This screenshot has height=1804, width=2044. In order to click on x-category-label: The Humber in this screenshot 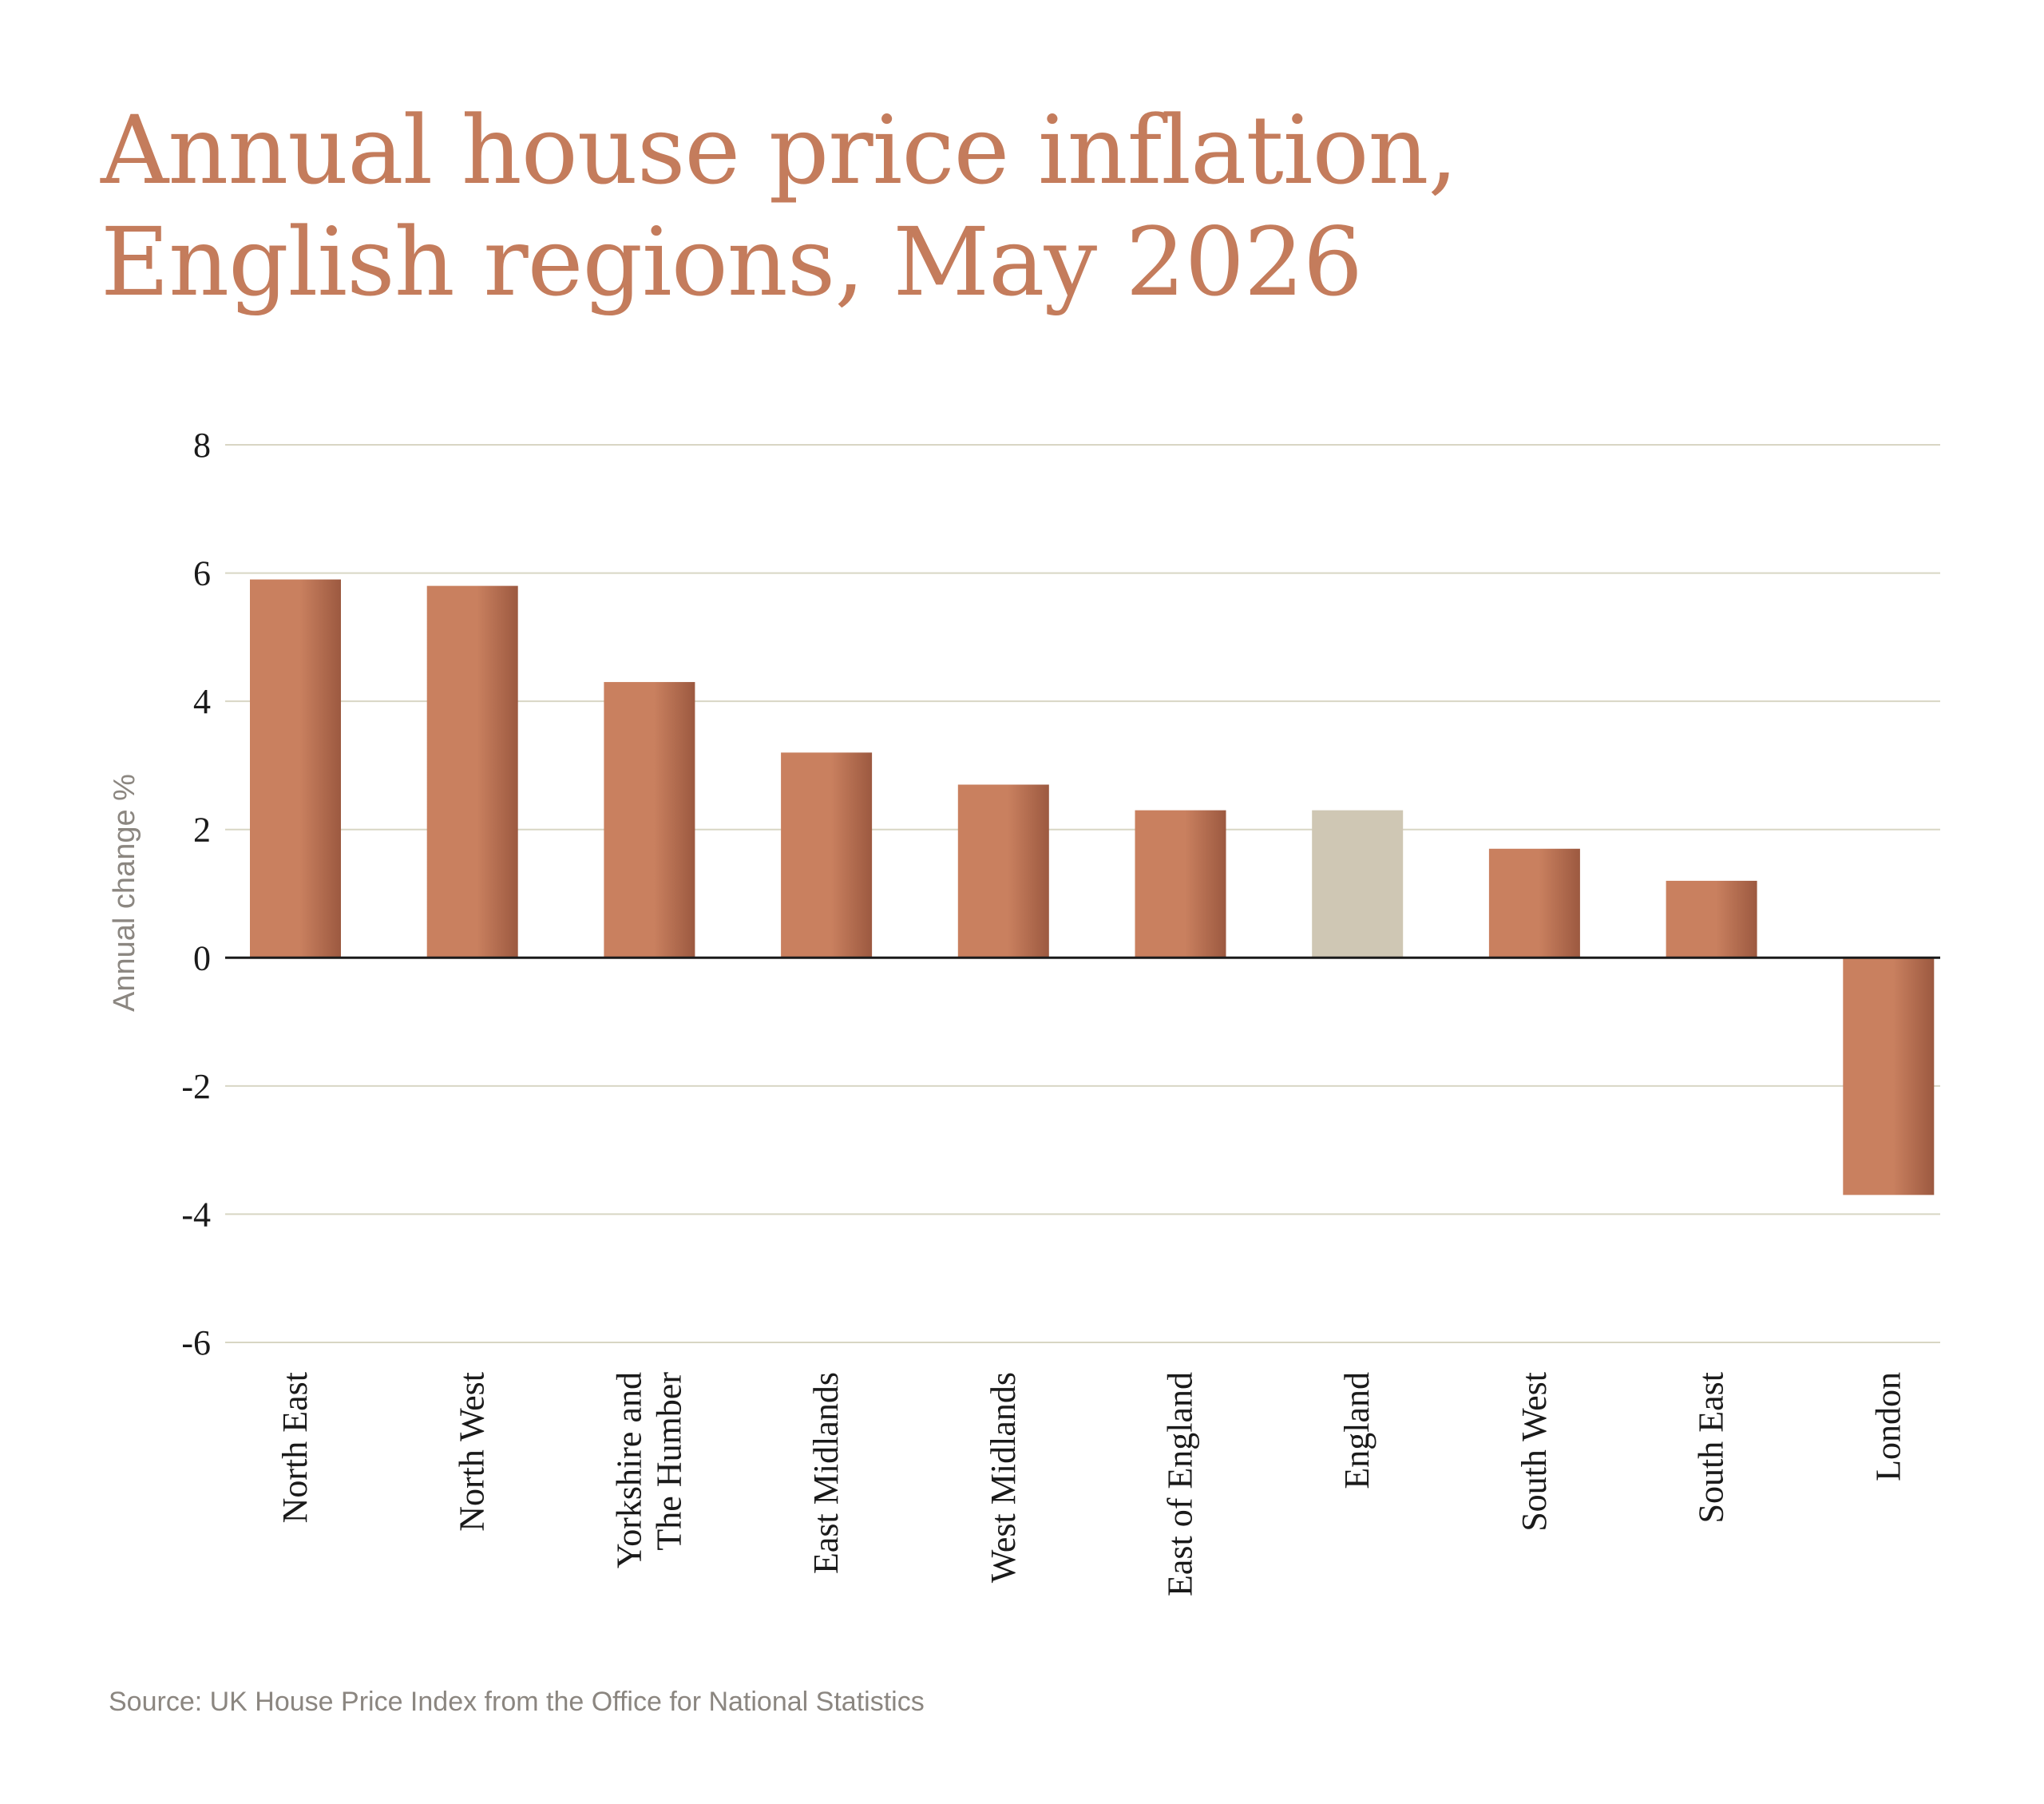, I will do `click(668, 1461)`.